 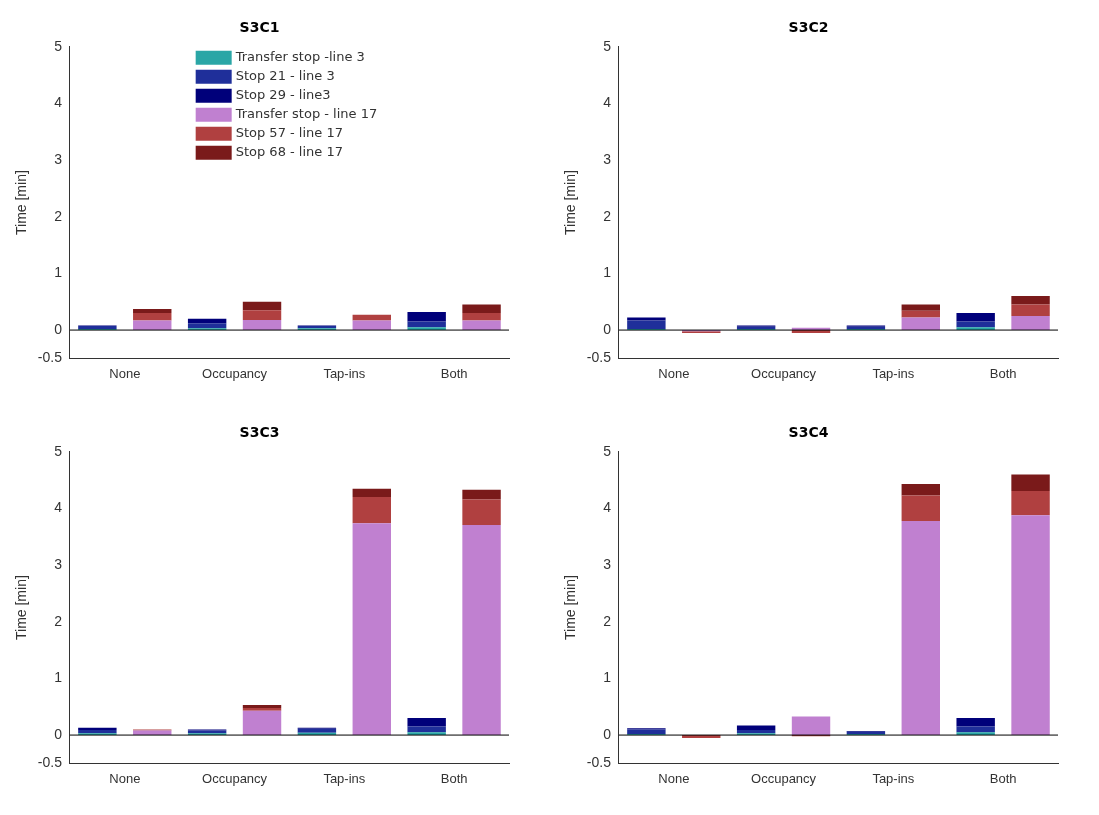 I want to click on legend-label: Transfer stop -line 3, so click(x=299, y=57).